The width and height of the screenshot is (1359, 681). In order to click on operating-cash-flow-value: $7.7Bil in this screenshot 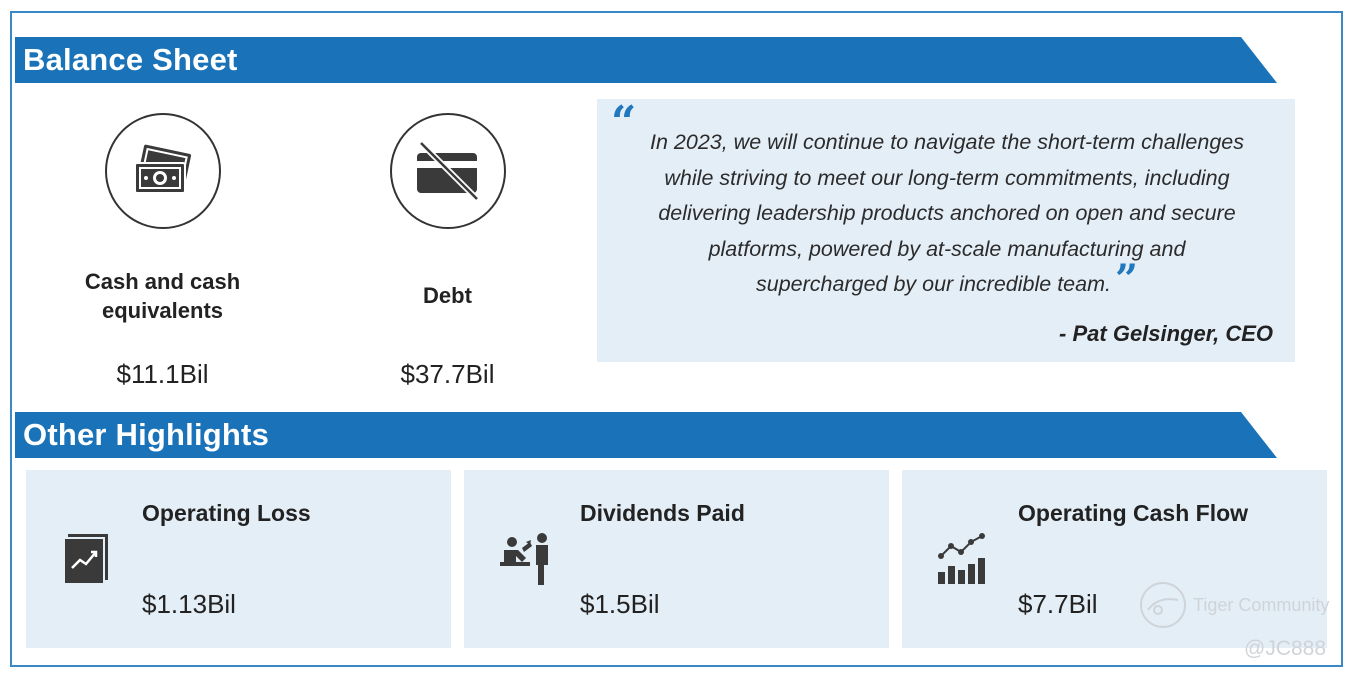, I will do `click(1058, 604)`.